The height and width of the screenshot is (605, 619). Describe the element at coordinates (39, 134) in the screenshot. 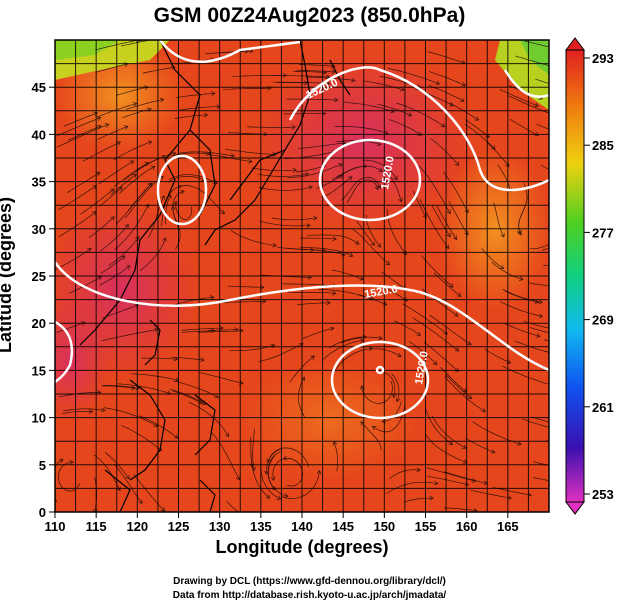

I see `y-tick-label: 40` at that location.